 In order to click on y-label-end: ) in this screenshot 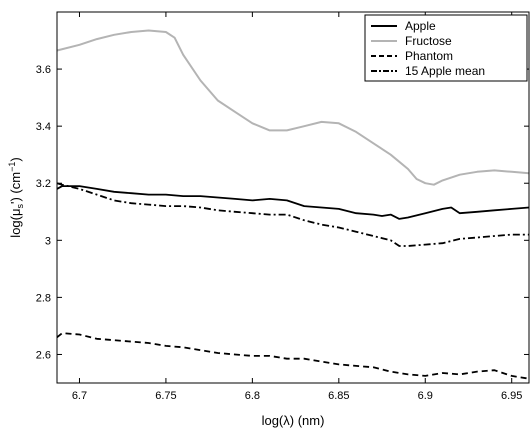, I will do `click(15, 159)`.